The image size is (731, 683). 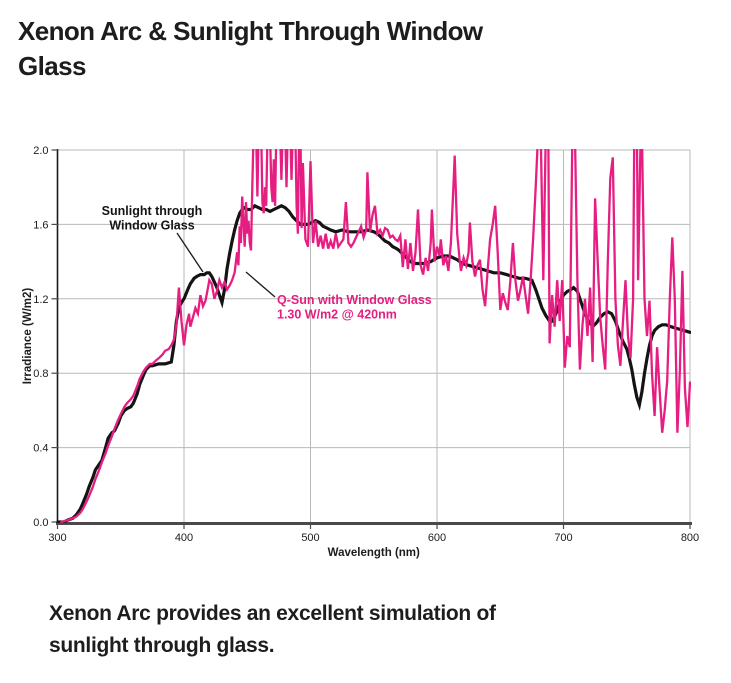 What do you see at coordinates (40, 374) in the screenshot?
I see `y-tick-label: 0.8` at bounding box center [40, 374].